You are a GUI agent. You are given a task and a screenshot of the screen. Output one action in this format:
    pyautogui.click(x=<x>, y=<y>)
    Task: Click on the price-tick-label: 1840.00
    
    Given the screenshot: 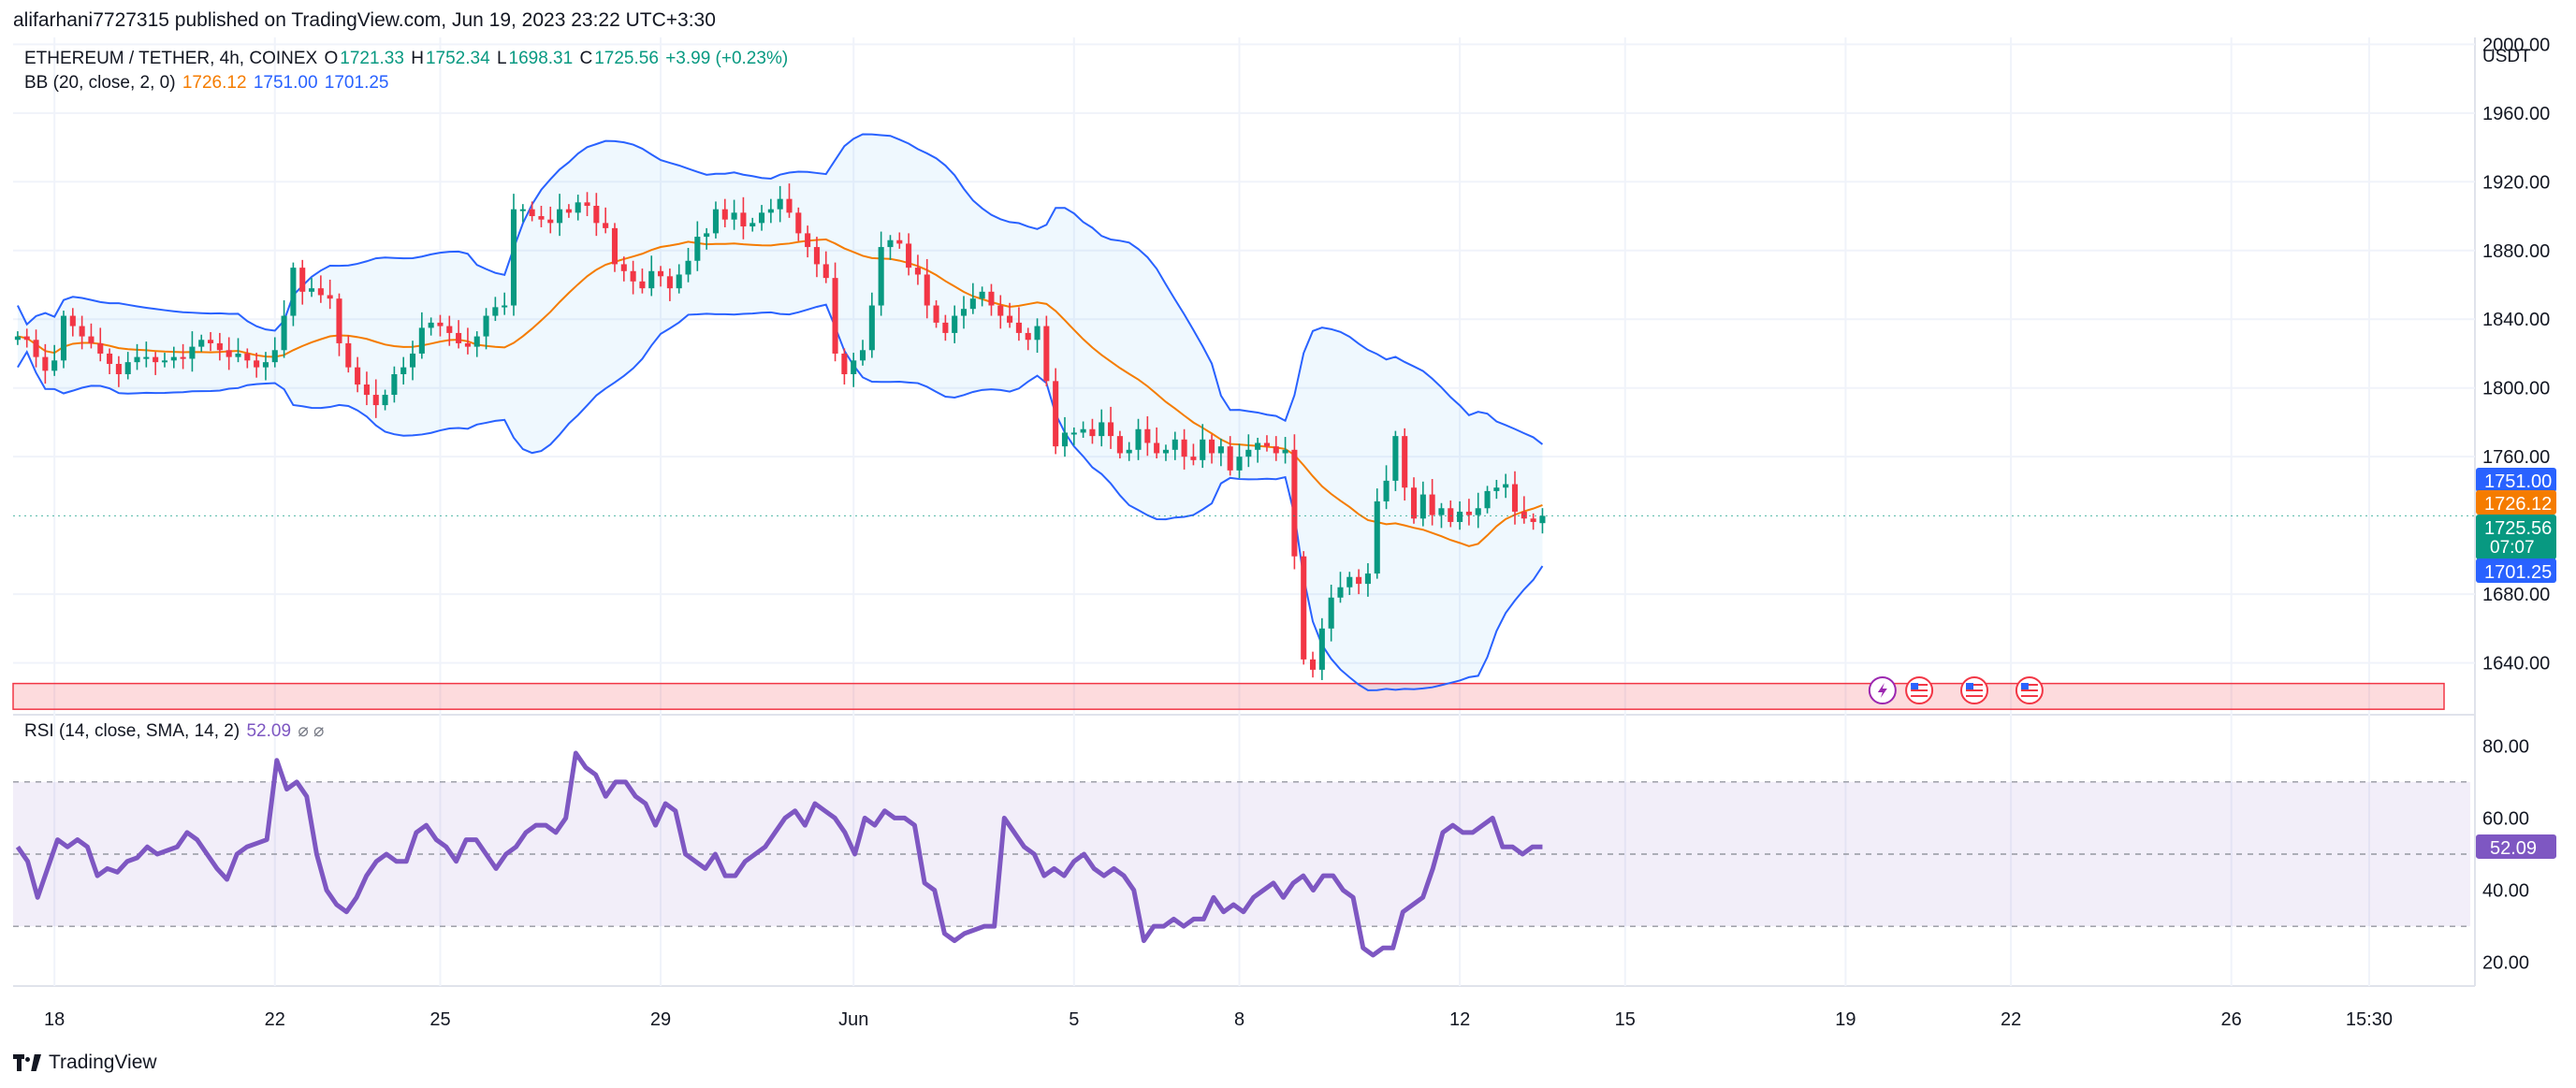 What is the action you would take?
    pyautogui.click(x=2516, y=320)
    